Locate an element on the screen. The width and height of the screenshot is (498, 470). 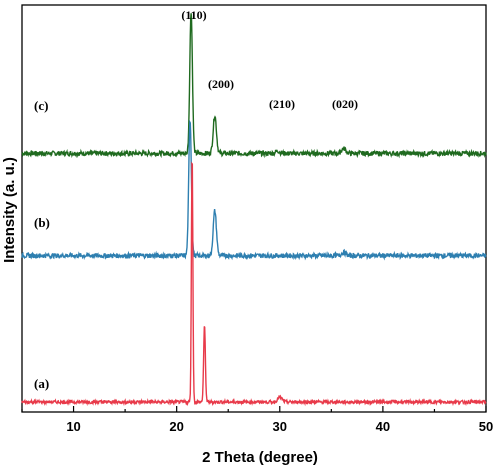
y-axis-title: Intensity (a. u.) is located at coordinates (9, 210).